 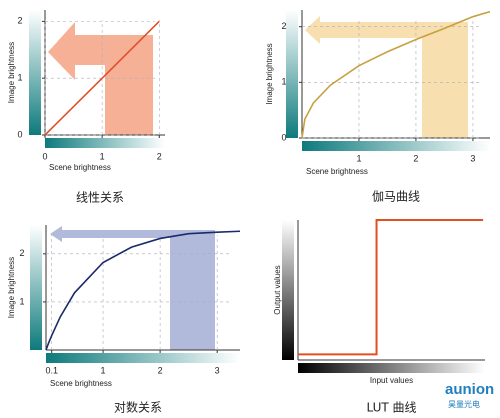 What do you see at coordinates (391, 380) in the screenshot?
I see `x-axis-label: Input values` at bounding box center [391, 380].